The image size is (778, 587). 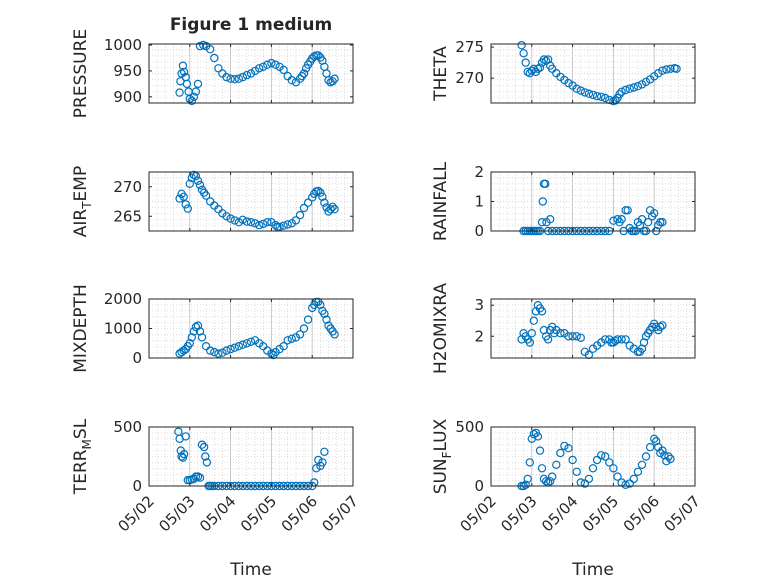 What do you see at coordinates (251, 456) in the screenshot?
I see `panel-7-axes-box` at bounding box center [251, 456].